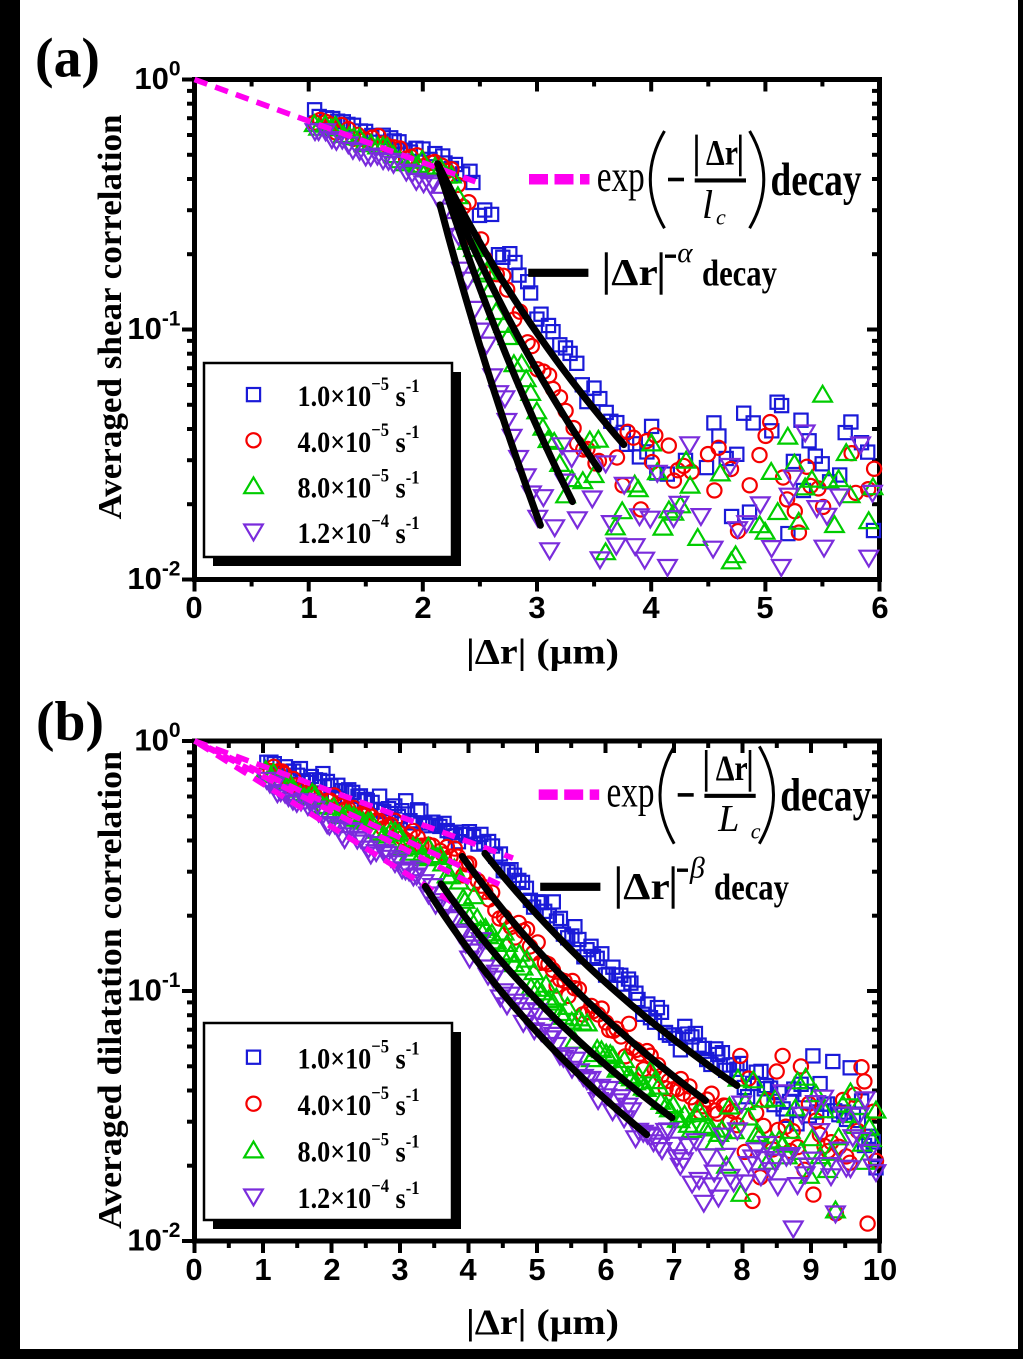 This screenshot has width=1023, height=1359. I want to click on svg-text: 7, so click(673, 1269).